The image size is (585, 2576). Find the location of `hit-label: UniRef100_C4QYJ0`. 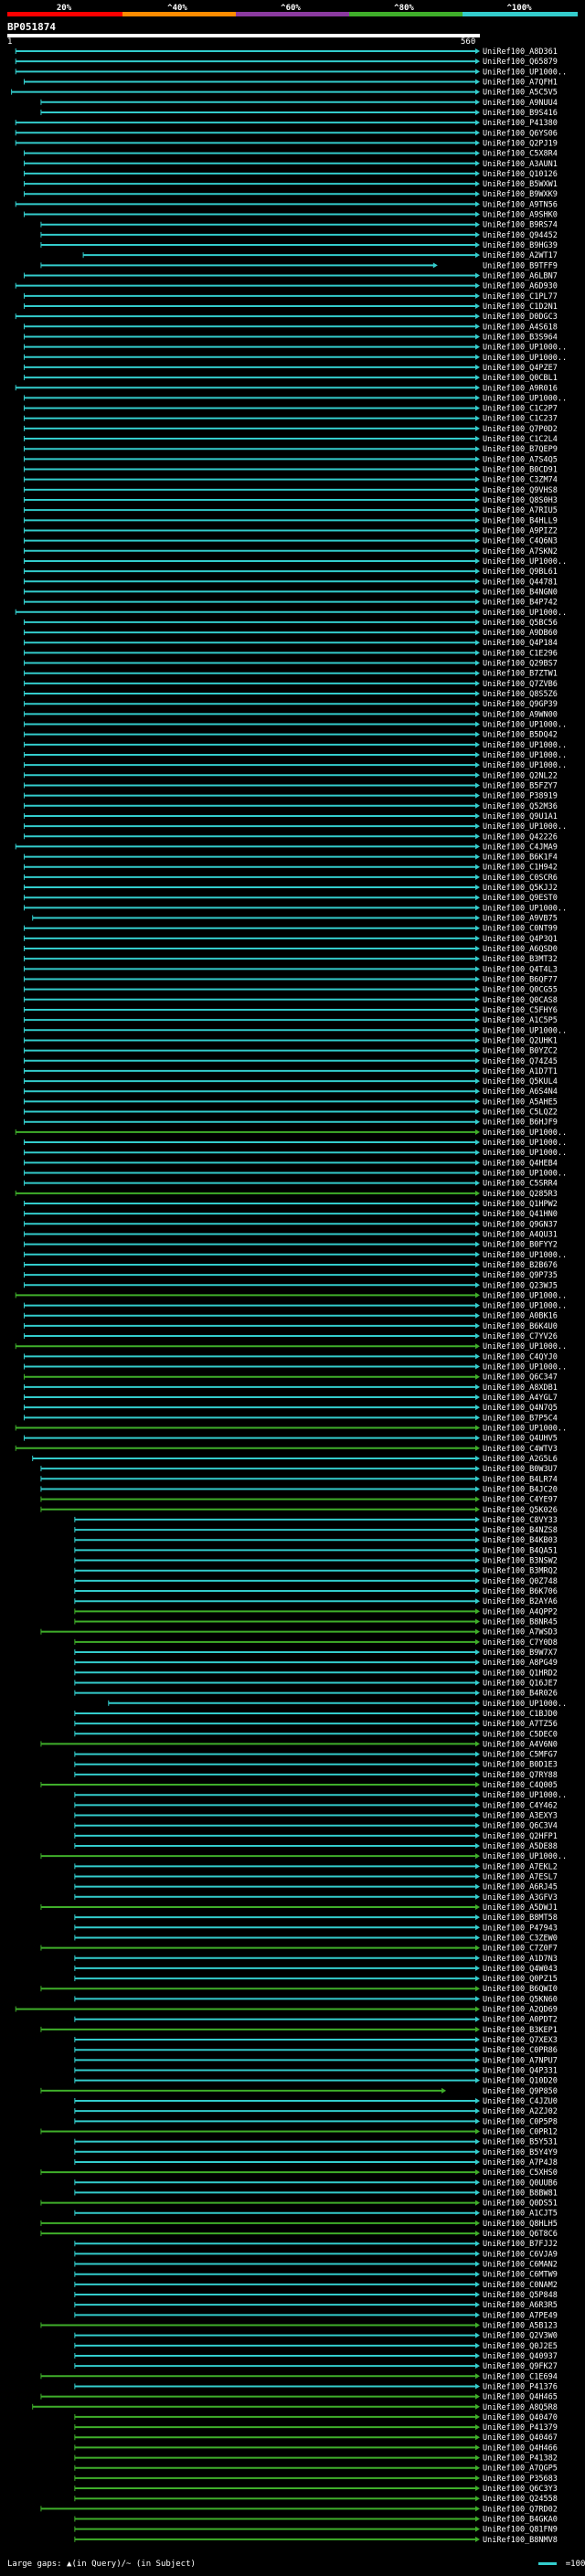

hit-label: UniRef100_C4QYJ0 is located at coordinates (520, 1357).